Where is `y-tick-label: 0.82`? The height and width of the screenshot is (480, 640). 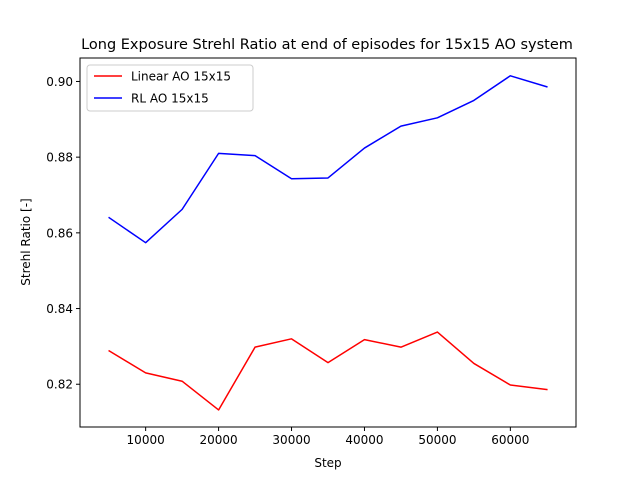 y-tick-label: 0.82 is located at coordinates (59, 385).